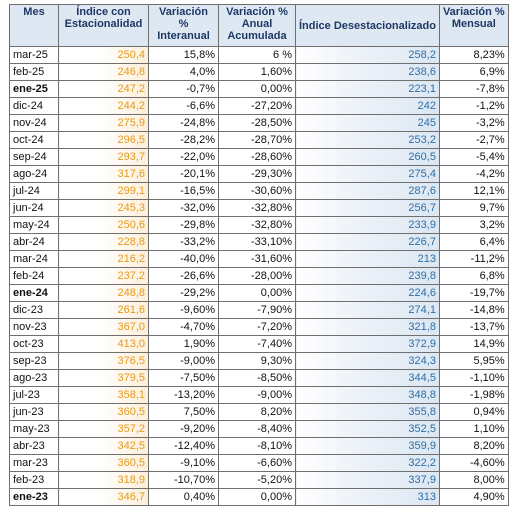 The image size is (509, 506). I want to click on cell-variacion-acumulada: -7,40%, so click(257, 344).